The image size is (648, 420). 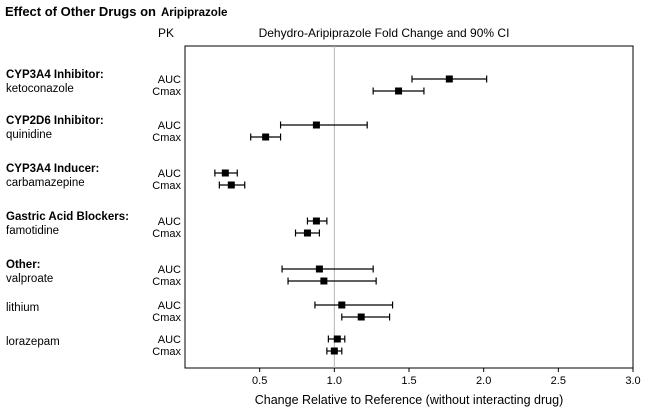 What do you see at coordinates (52, 169) in the screenshot?
I see `group-heading: CYP3A4 Inducer:` at bounding box center [52, 169].